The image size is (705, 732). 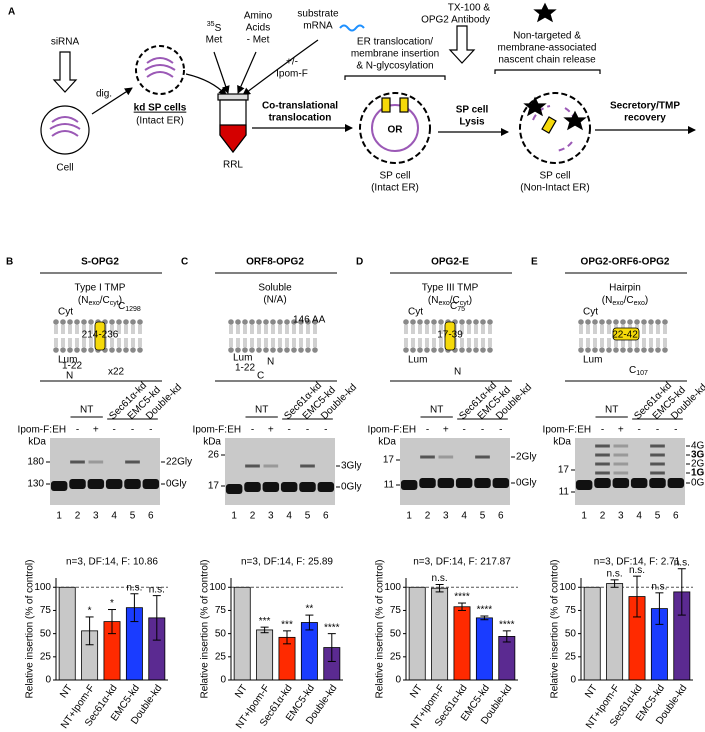 What do you see at coordinates (242, 358) in the screenshot?
I see `diagram-label: Lum` at bounding box center [242, 358].